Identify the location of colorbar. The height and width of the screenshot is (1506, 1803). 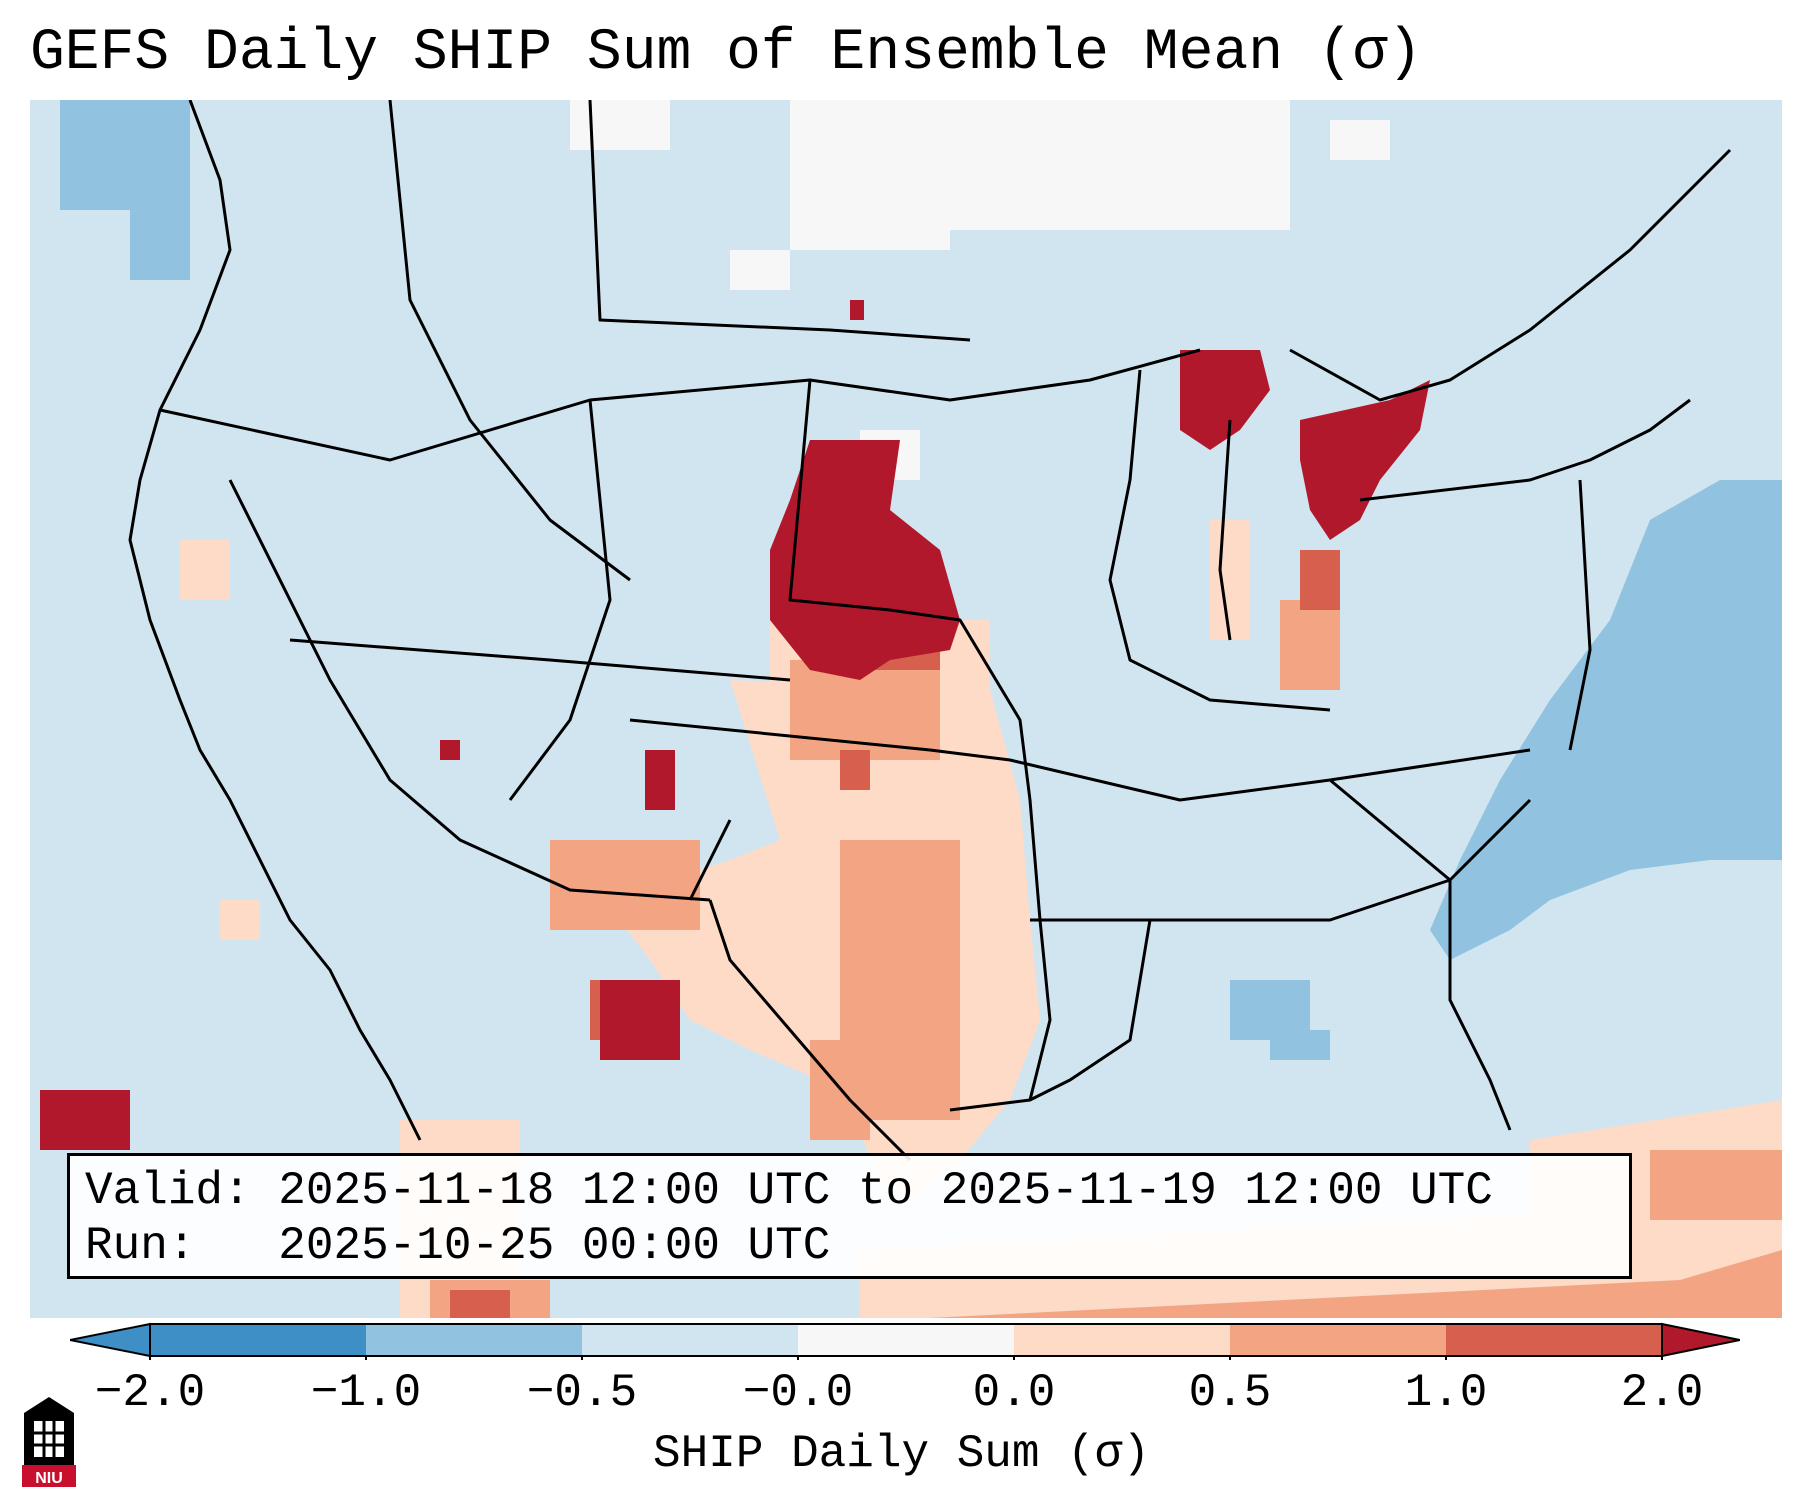
(905, 1341).